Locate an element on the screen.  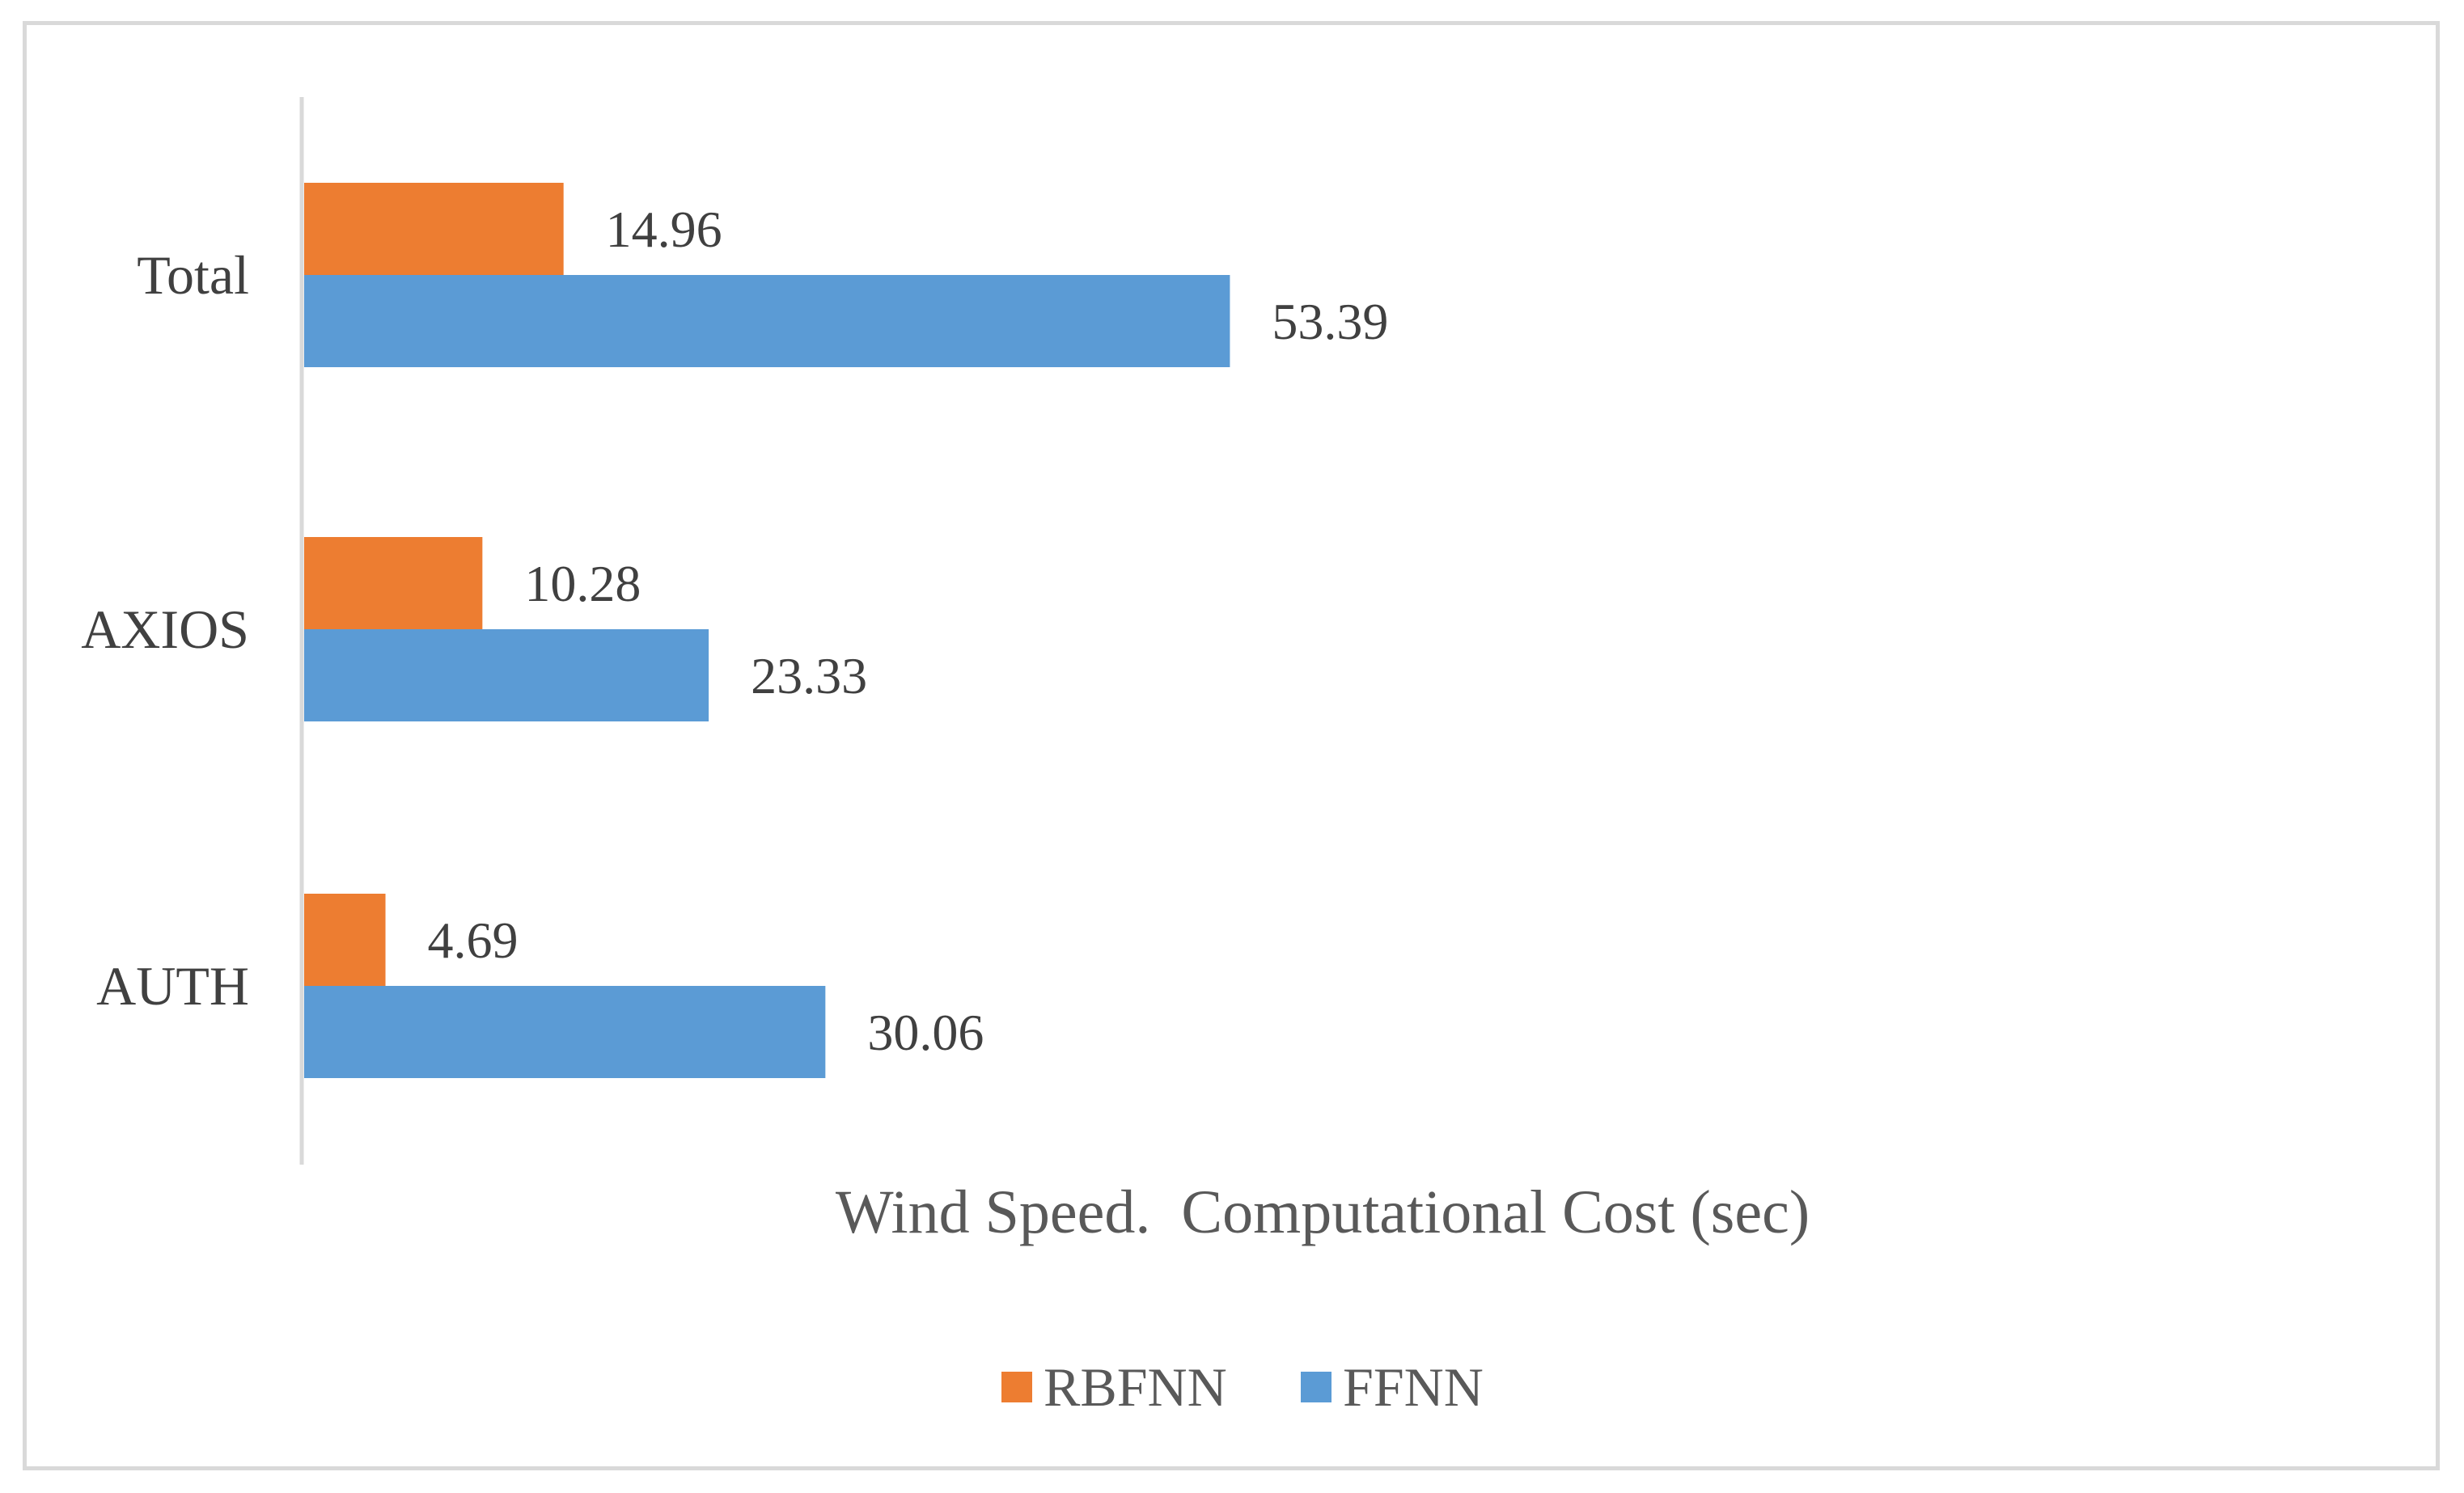
bar-rbfnn-axios is located at coordinates (393, 583).